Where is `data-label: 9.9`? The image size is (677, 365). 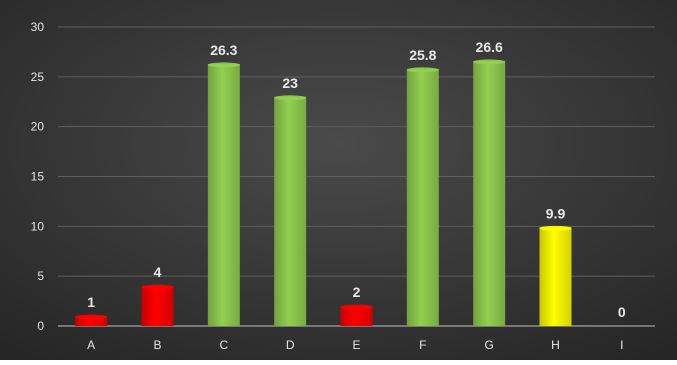
data-label: 9.9 is located at coordinates (556, 213).